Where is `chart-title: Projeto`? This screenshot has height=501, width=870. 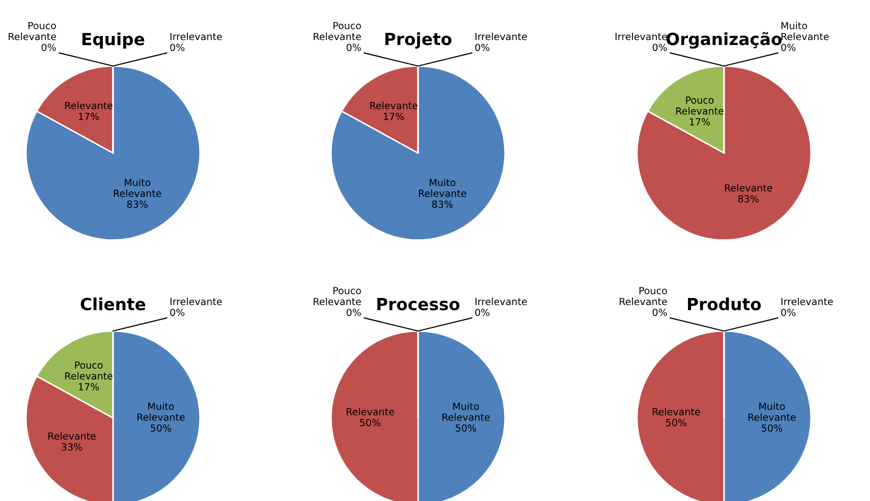 chart-title: Projeto is located at coordinates (418, 40).